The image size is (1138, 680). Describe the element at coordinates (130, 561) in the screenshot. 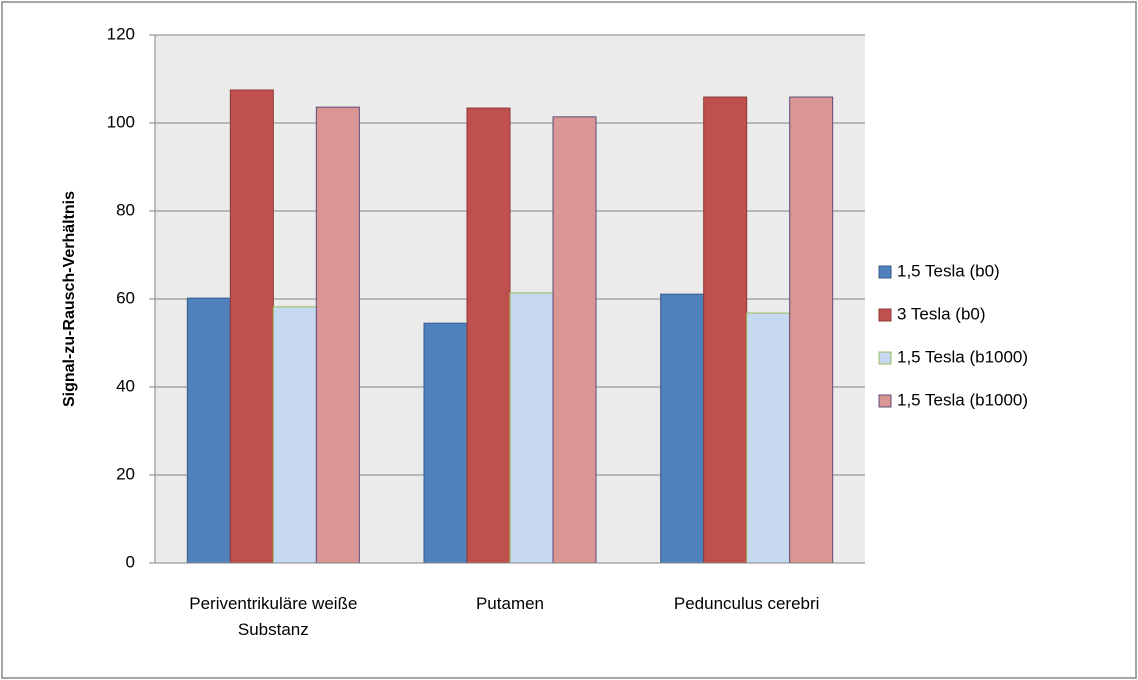

I see `y-tick-label: 0` at that location.